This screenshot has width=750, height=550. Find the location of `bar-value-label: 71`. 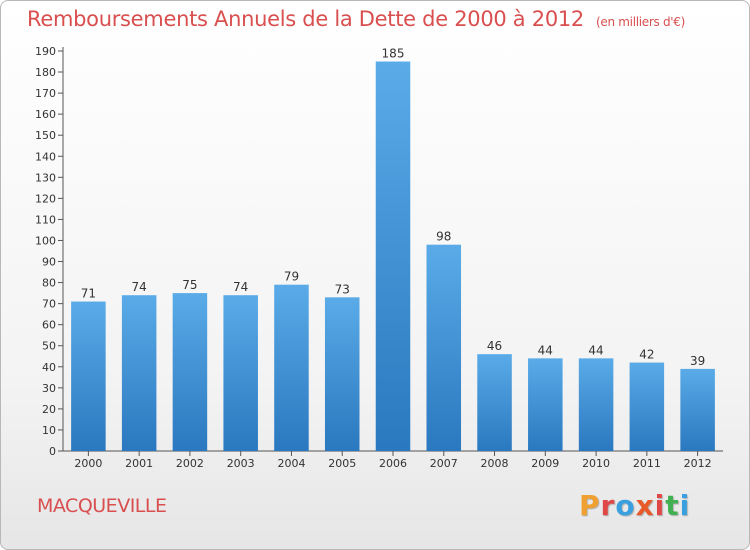

bar-value-label: 71 is located at coordinates (88, 294).